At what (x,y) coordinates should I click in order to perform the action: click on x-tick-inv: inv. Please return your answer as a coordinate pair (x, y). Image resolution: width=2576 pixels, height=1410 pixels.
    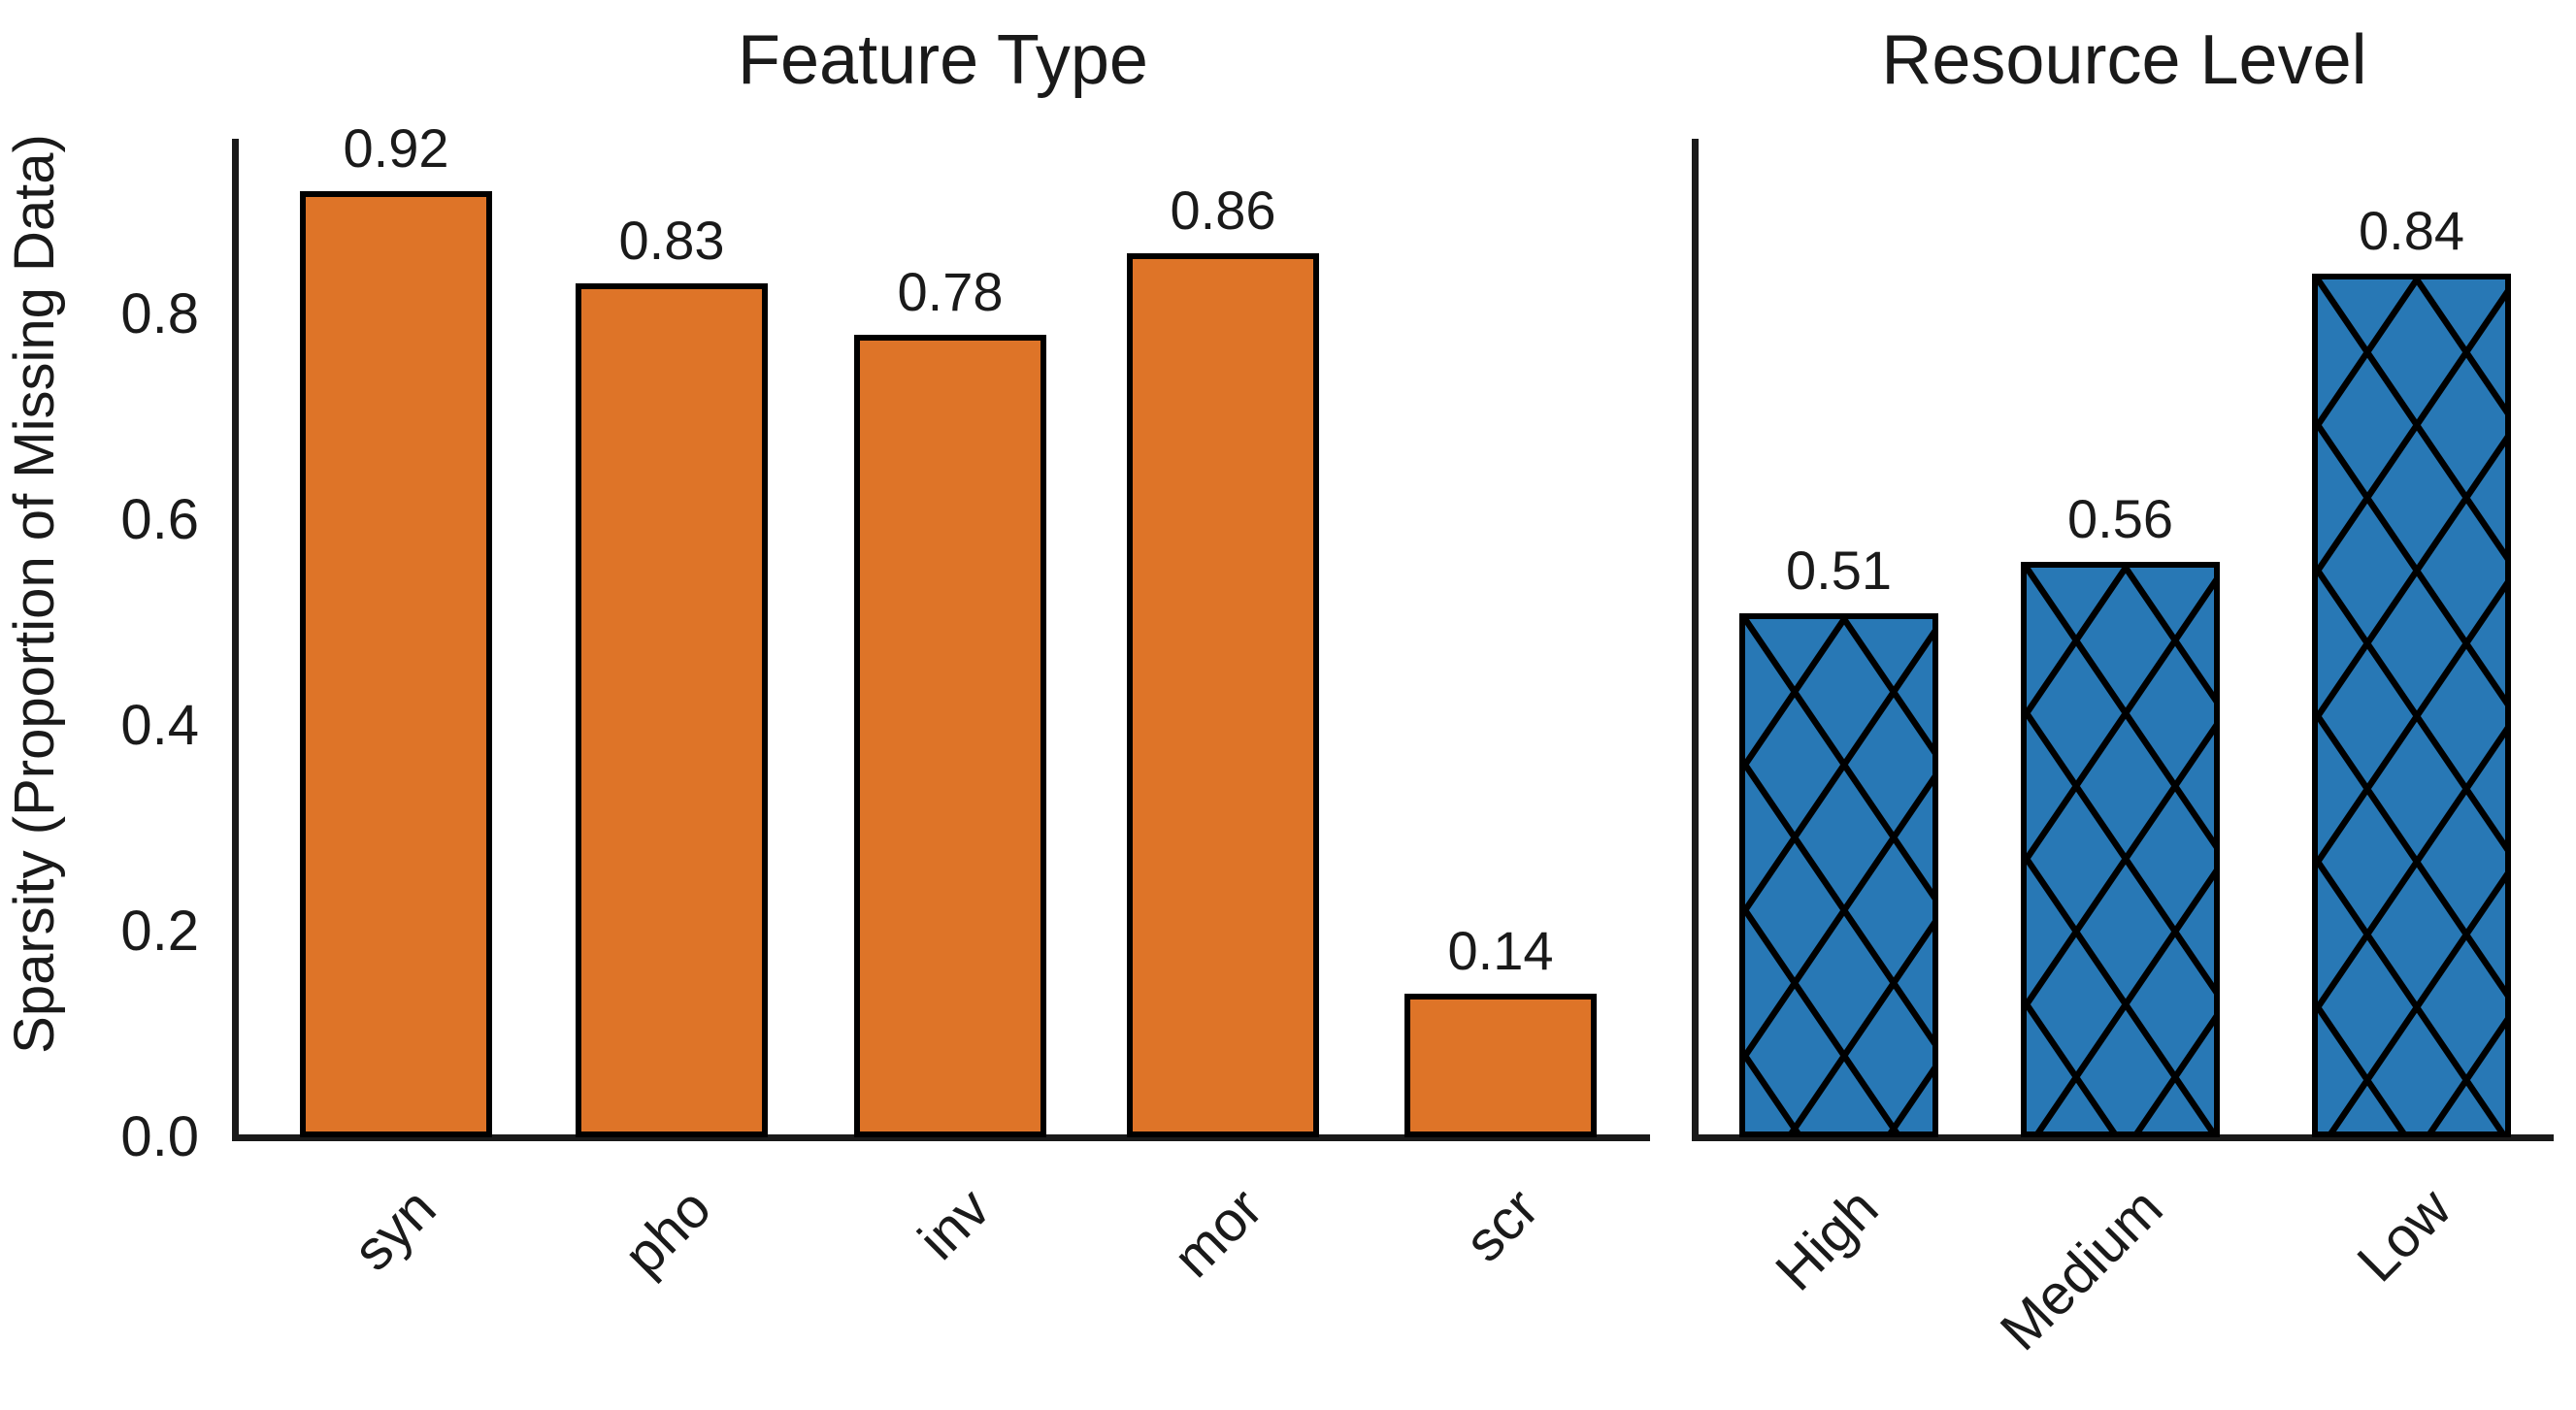
    Looking at the image, I should click on (954, 1224).